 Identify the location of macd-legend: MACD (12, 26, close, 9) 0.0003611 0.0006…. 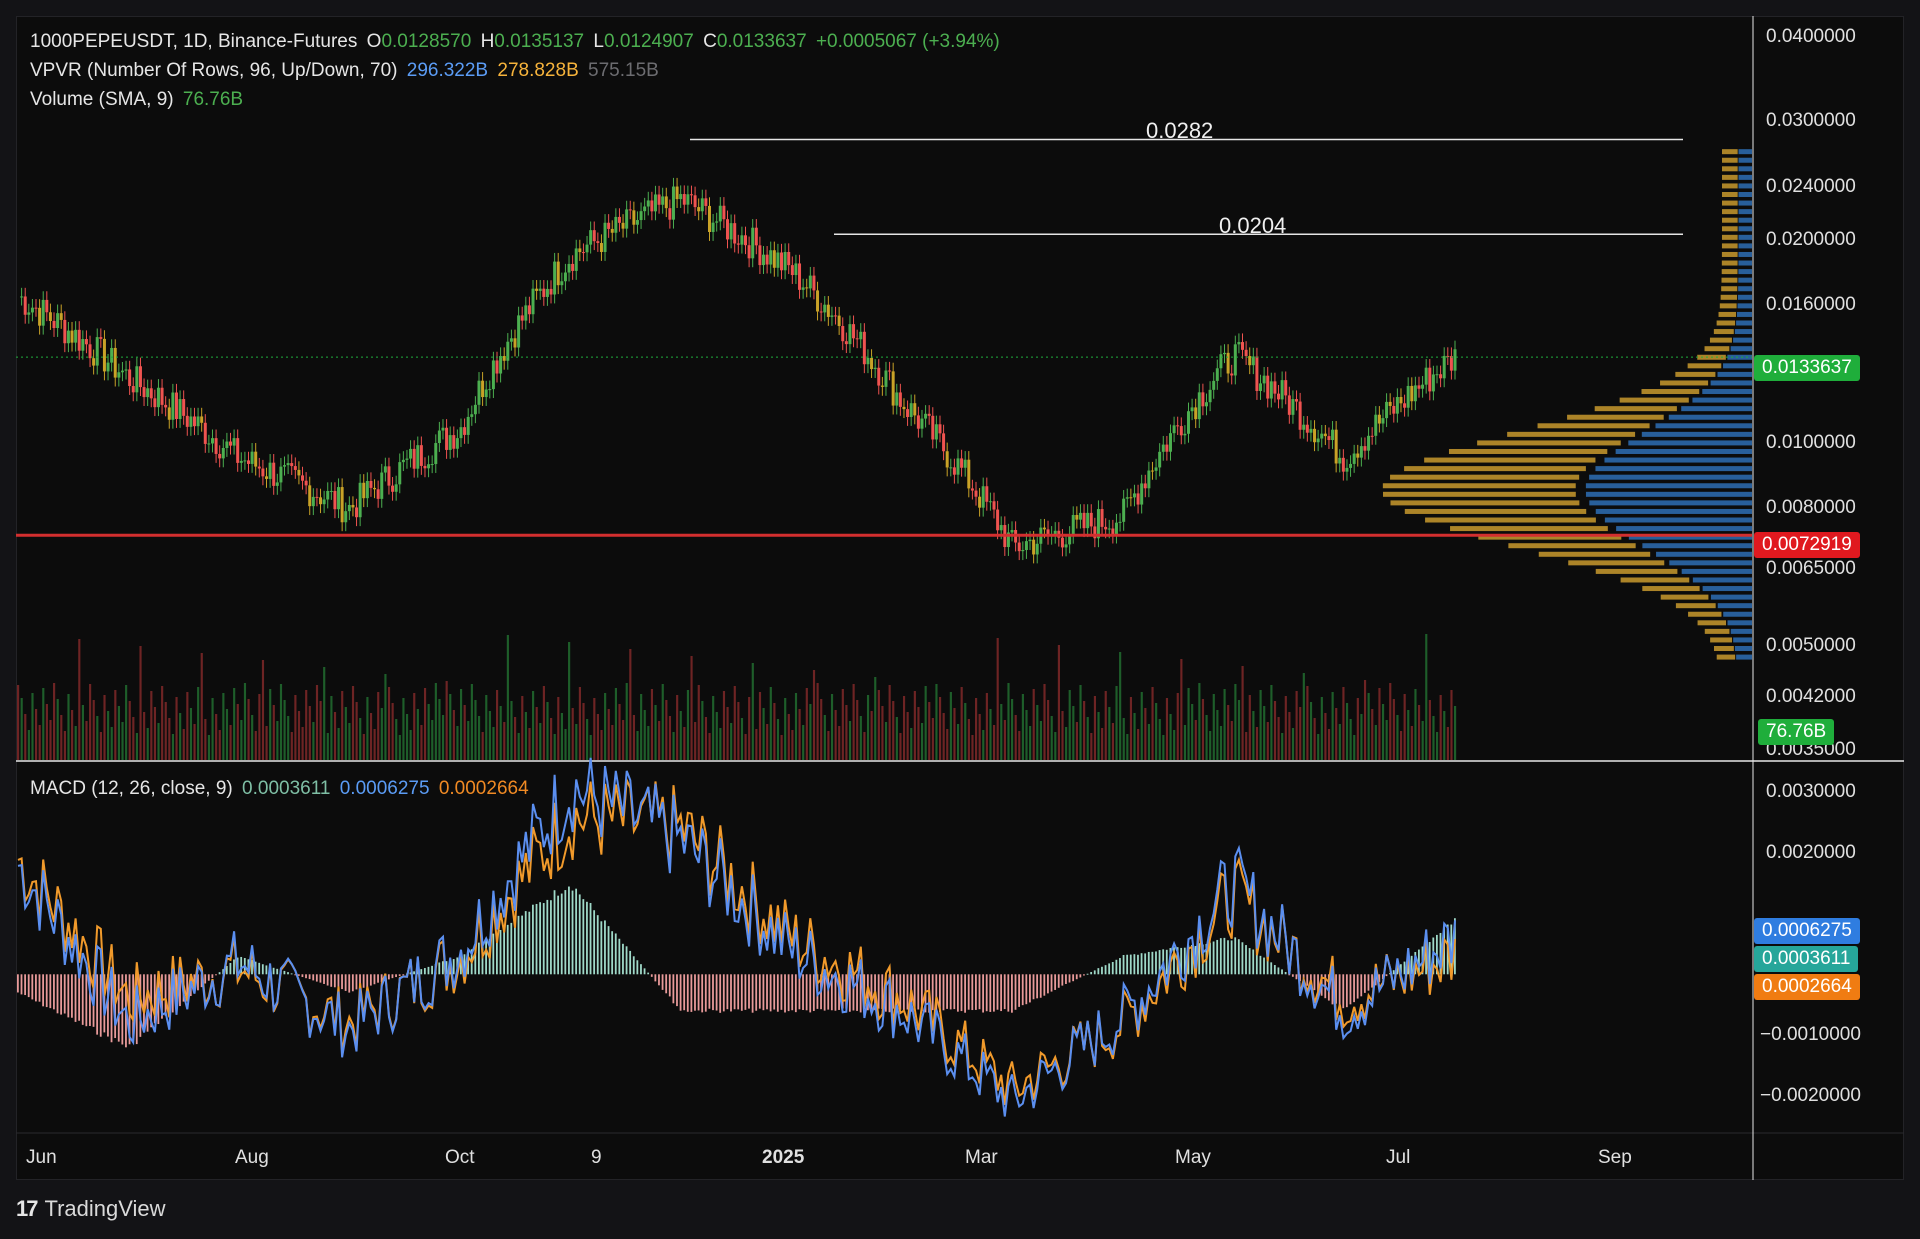
(281, 789).